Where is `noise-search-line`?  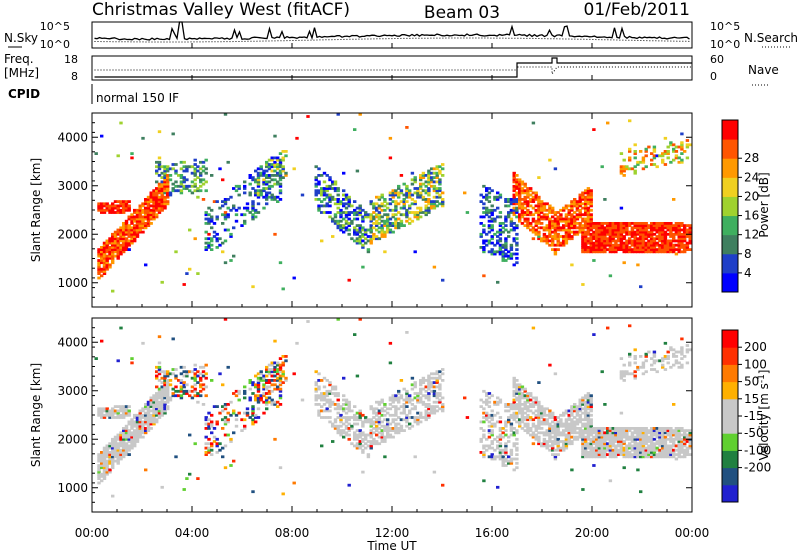 noise-search-line is located at coordinates (392, 40).